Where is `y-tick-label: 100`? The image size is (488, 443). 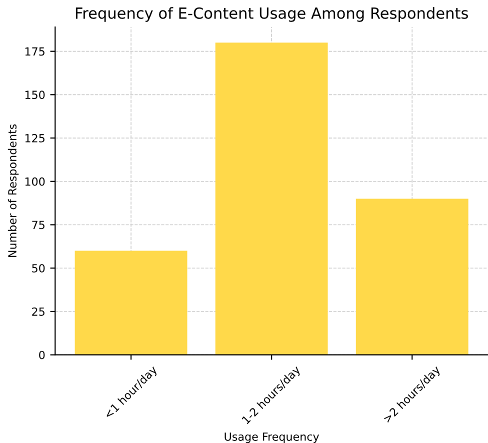 y-tick-label: 100 is located at coordinates (35, 181).